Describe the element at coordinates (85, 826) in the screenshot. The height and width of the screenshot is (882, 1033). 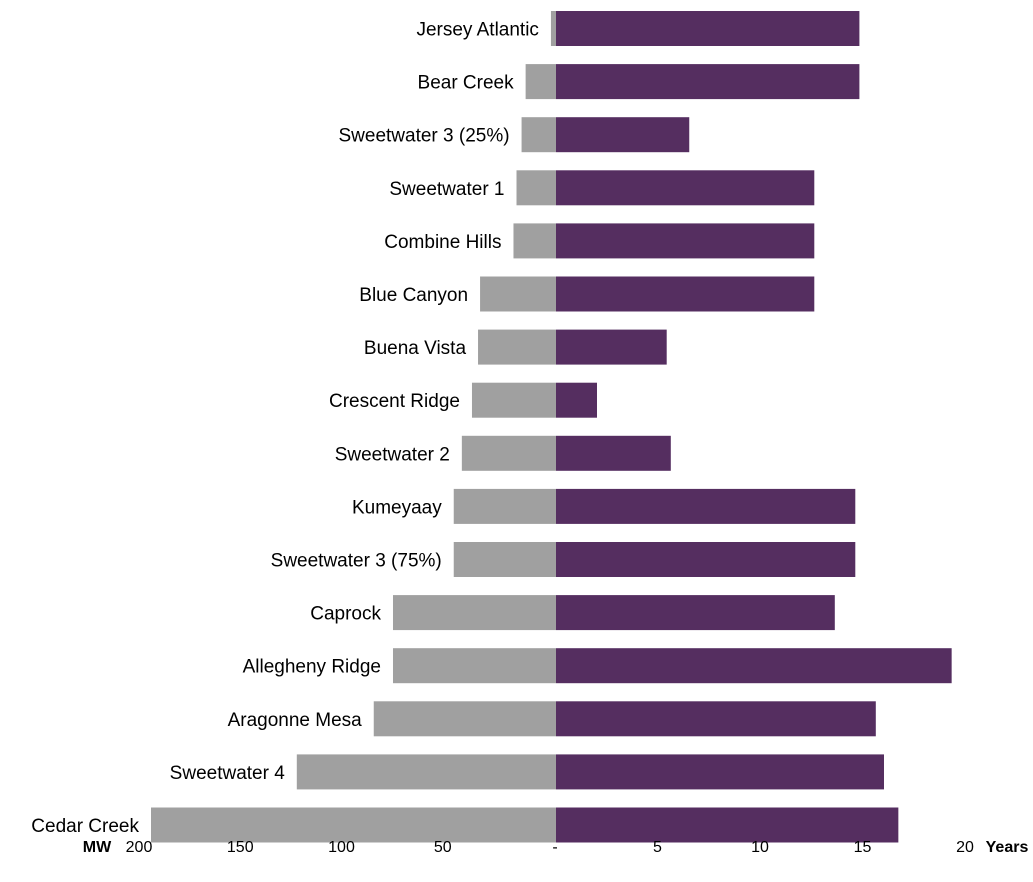
I see `category-label: Cedar Creek` at that location.